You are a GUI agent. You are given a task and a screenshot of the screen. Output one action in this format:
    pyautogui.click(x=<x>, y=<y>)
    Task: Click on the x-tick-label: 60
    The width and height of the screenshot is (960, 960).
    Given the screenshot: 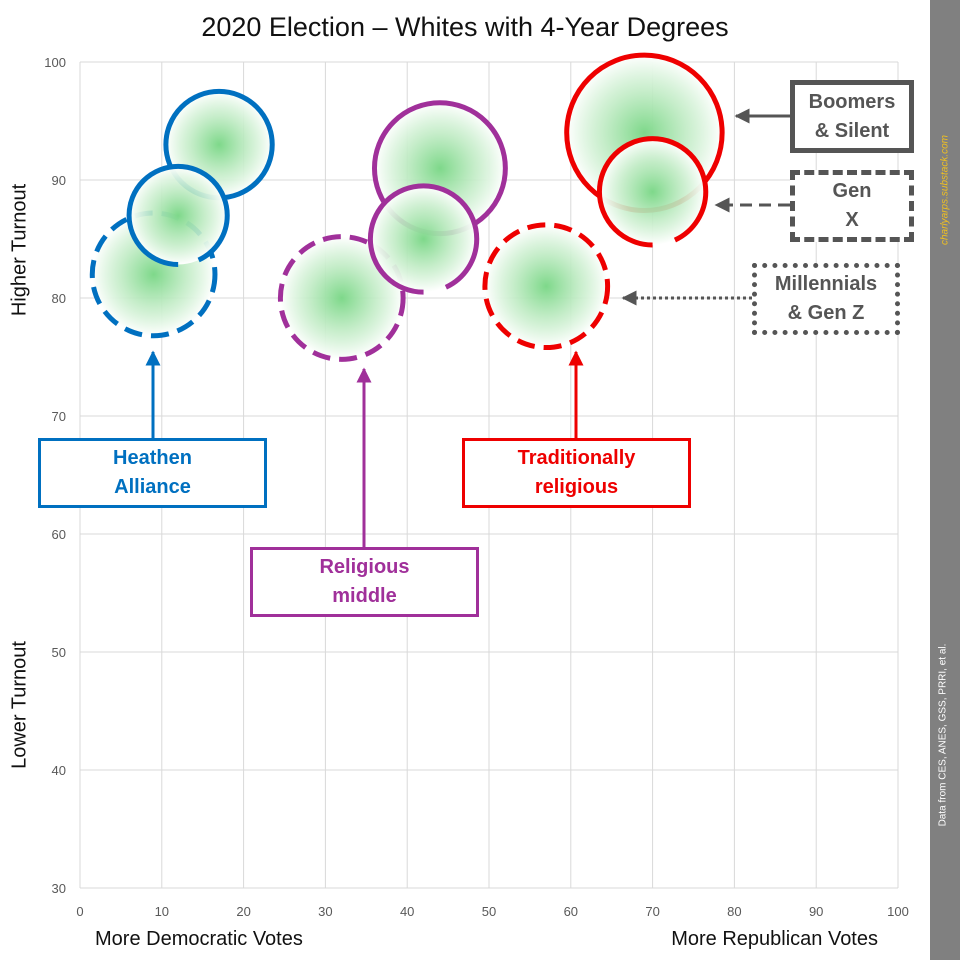 What is the action you would take?
    pyautogui.click(x=571, y=911)
    